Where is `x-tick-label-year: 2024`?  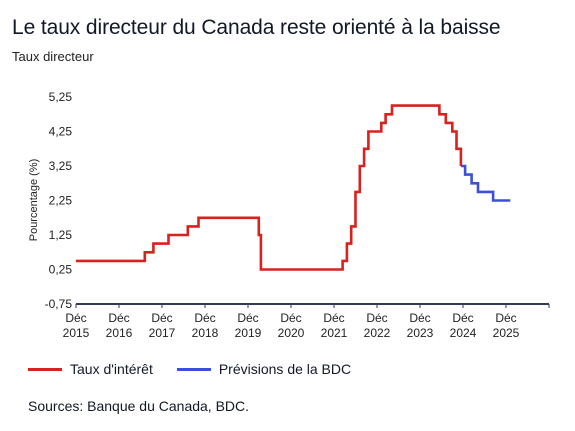
x-tick-label-year: 2024 is located at coordinates (463, 333).